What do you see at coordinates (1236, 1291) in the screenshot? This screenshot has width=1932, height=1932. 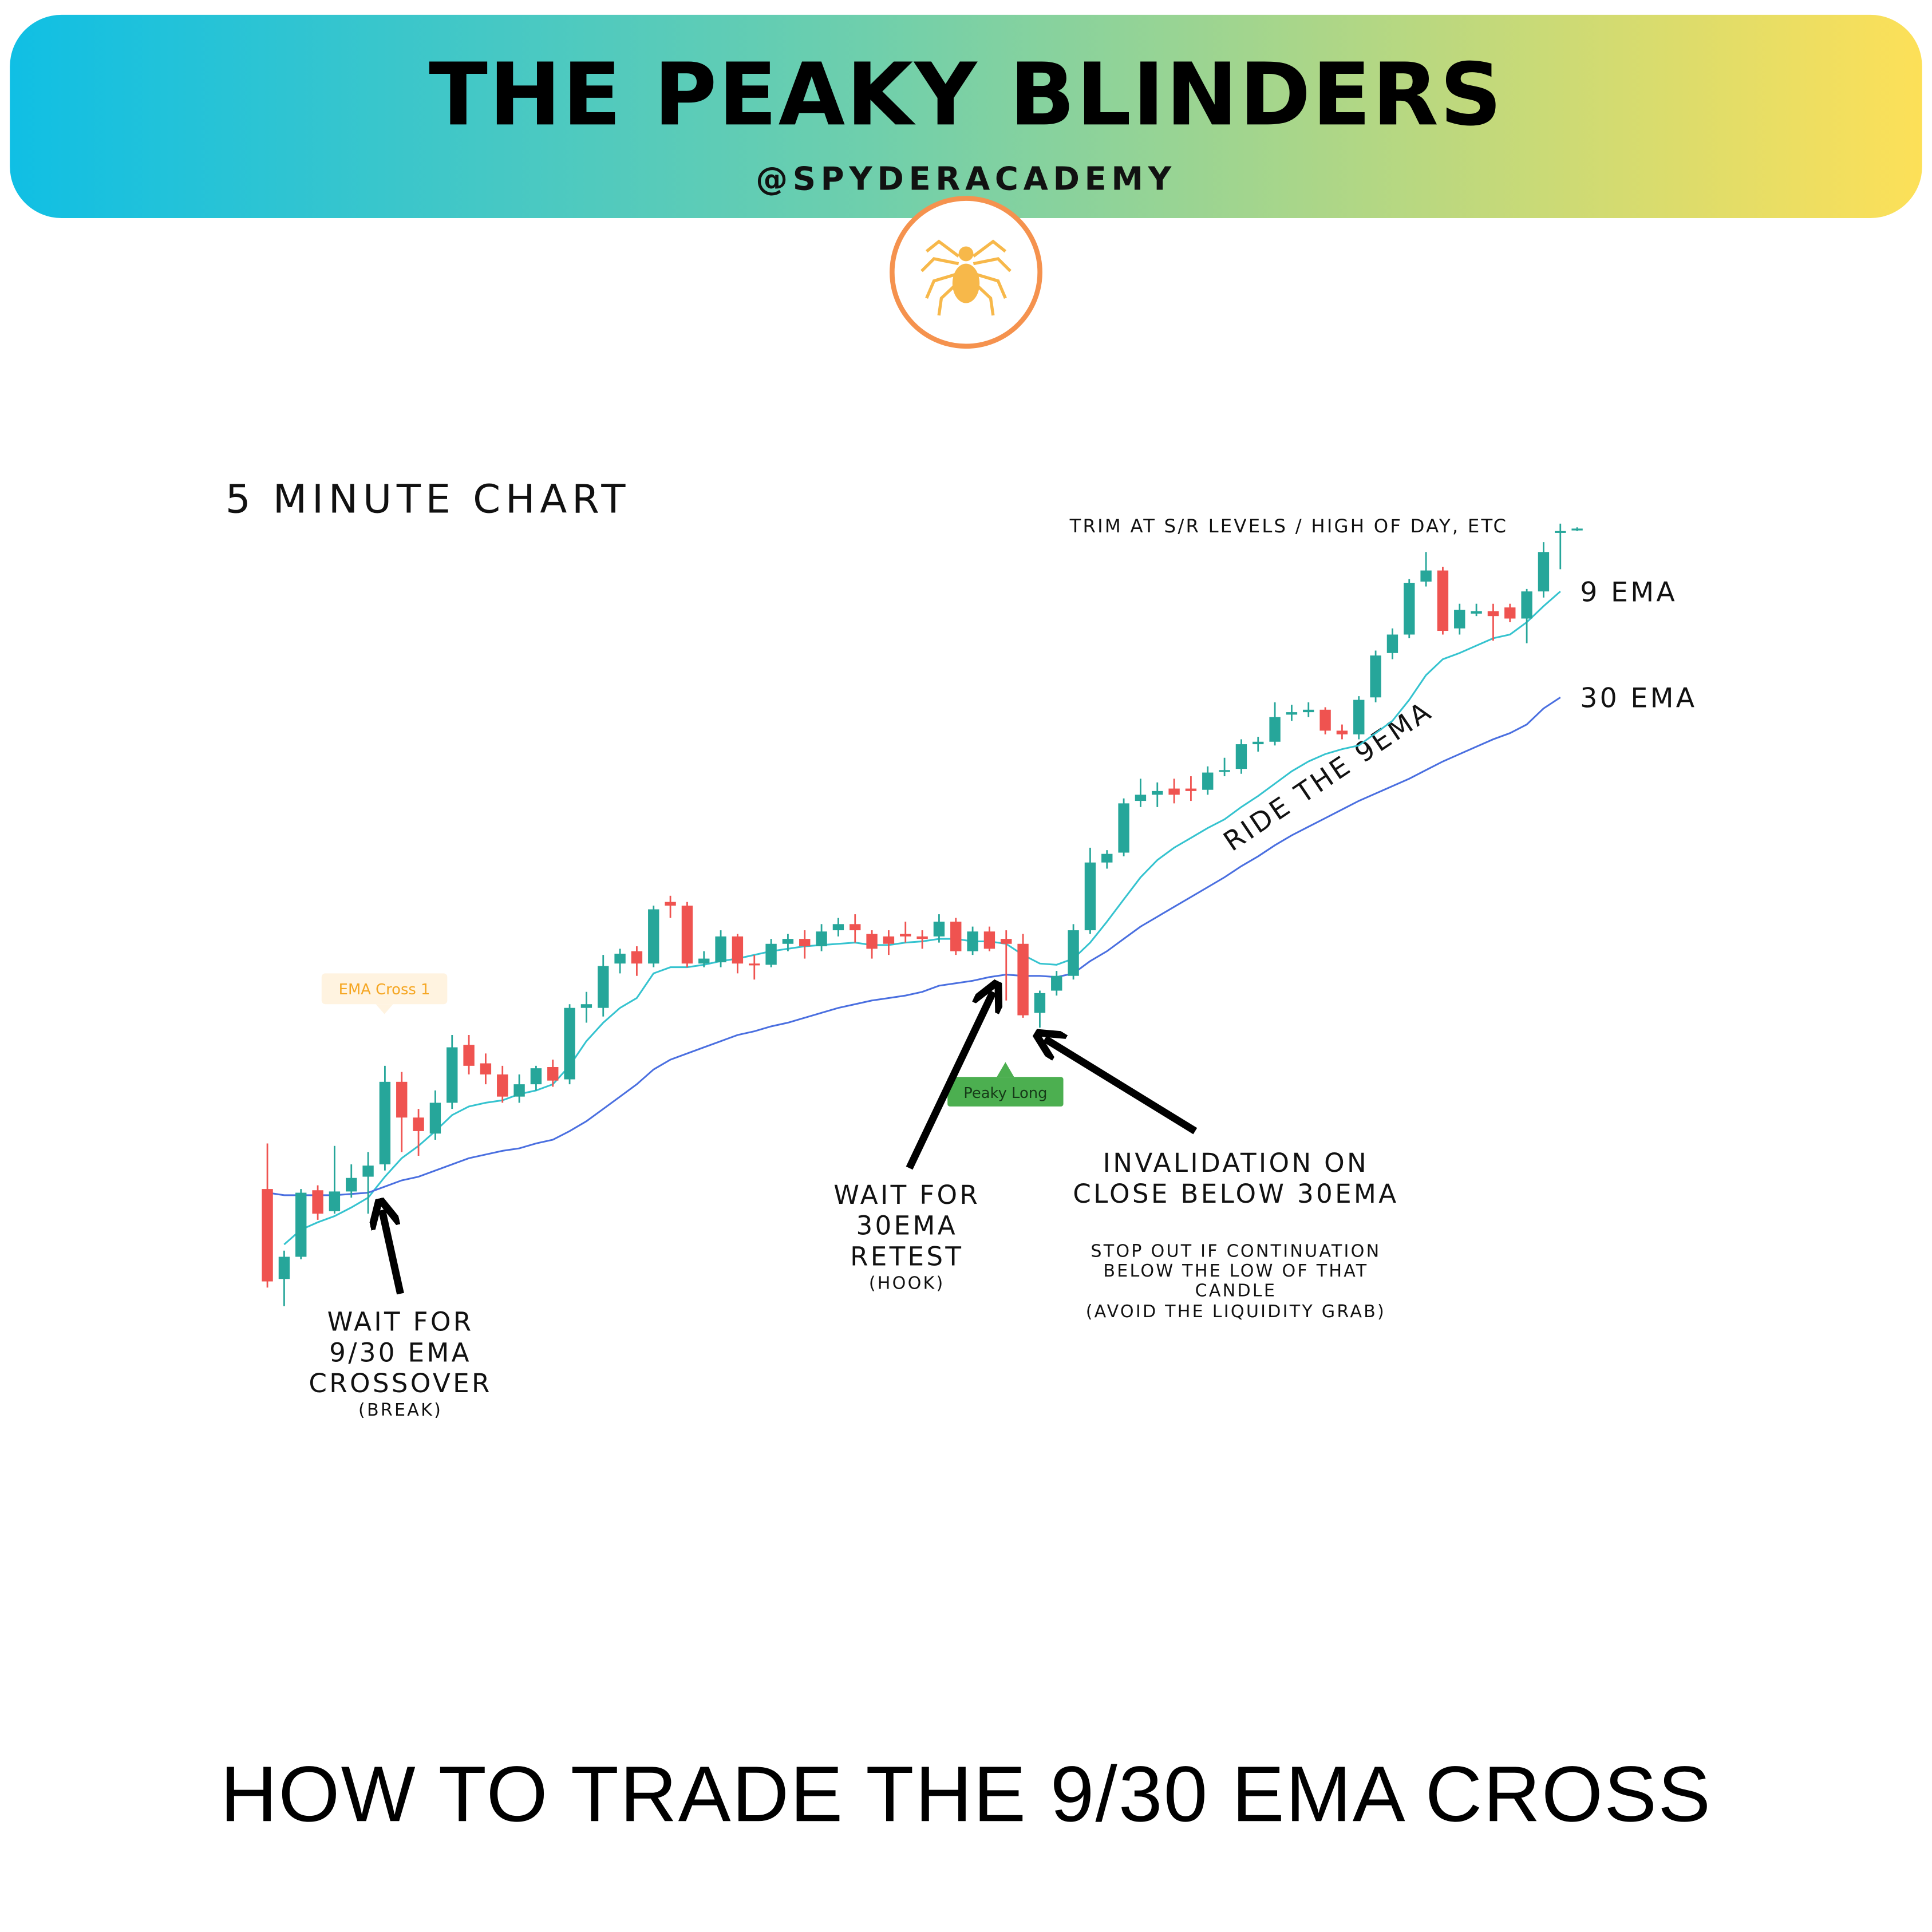 I see `stop-note: CANDLE` at bounding box center [1236, 1291].